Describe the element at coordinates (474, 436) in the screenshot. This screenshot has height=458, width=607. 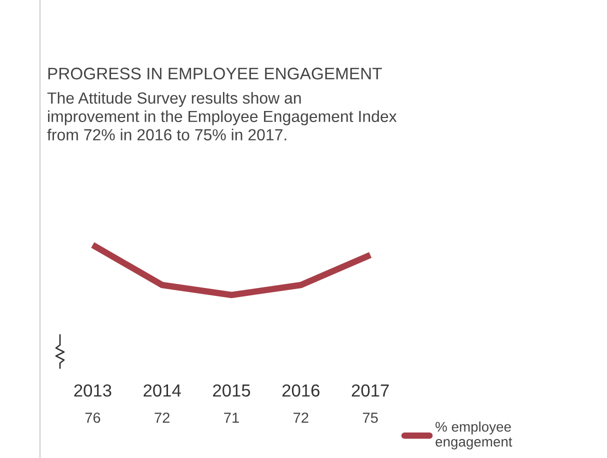
I see `legend-label: % employee engagement` at that location.